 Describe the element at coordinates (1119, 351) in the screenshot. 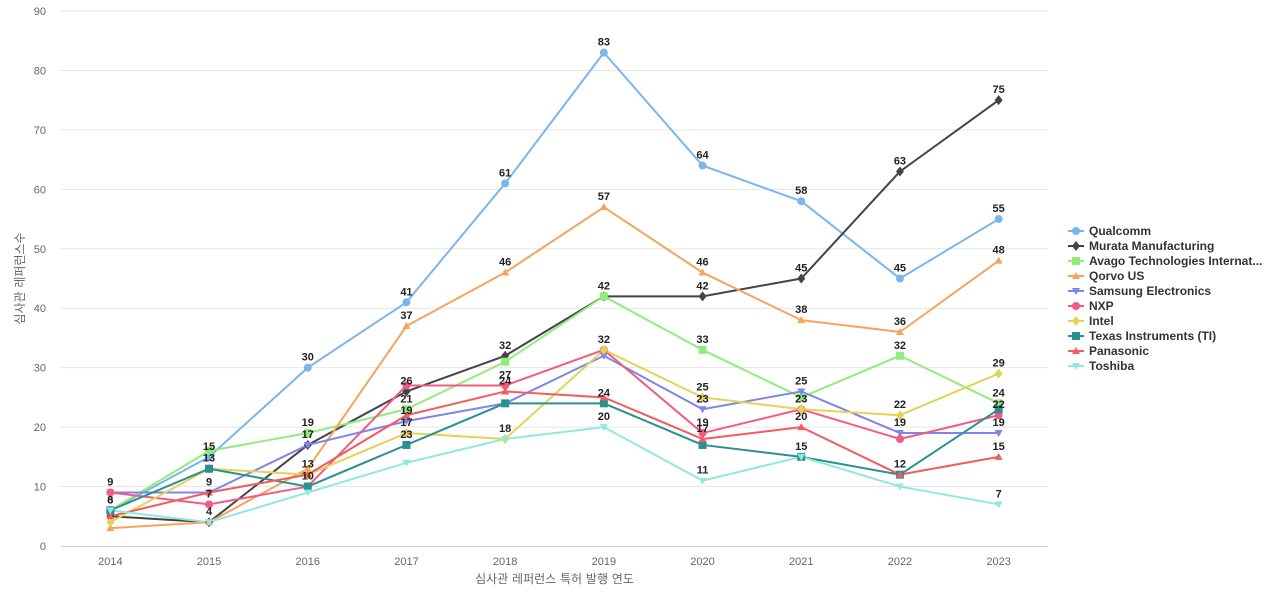

I see `legend-label: Panasonic` at that location.